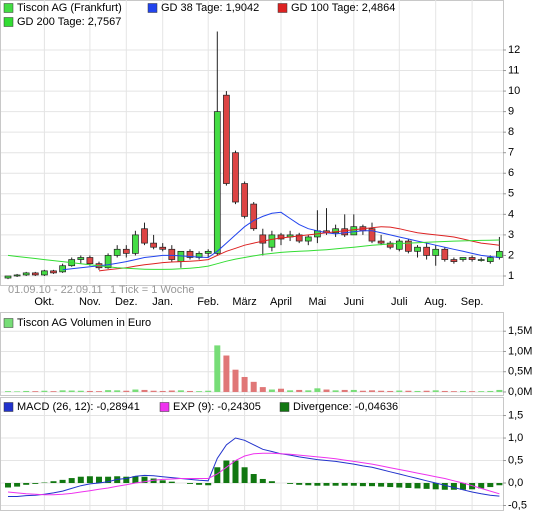  I want to click on y-tick-label: 8, so click(511, 132).